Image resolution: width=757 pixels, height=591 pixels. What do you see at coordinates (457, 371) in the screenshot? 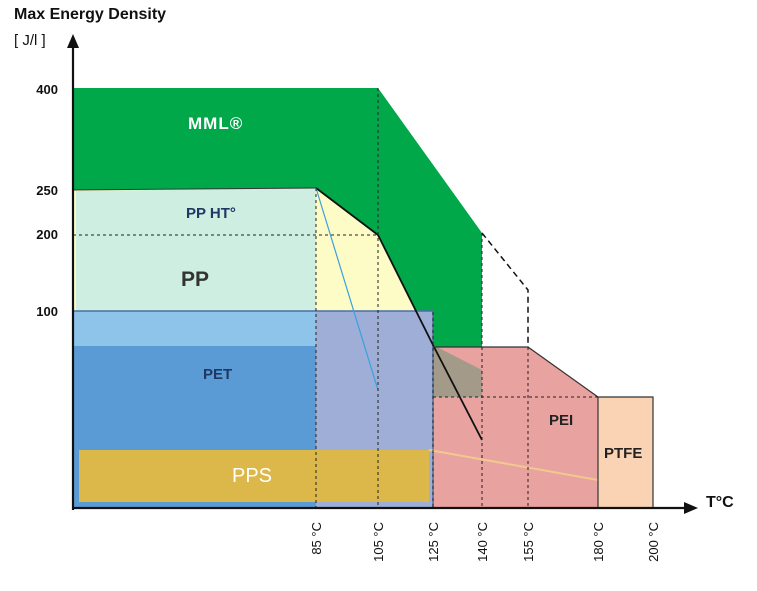
I see `region-mml-pei-overlap` at bounding box center [457, 371].